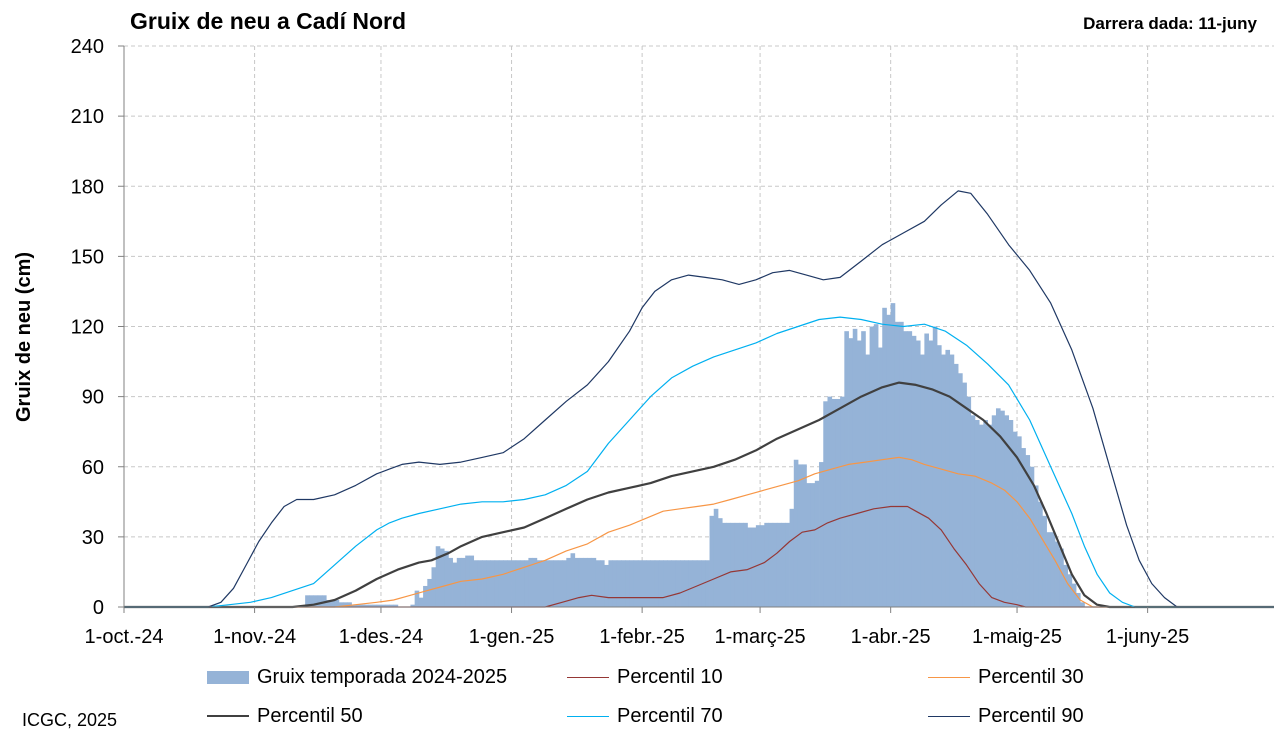 The height and width of the screenshot is (751, 1279). Describe the element at coordinates (87, 257) in the screenshot. I see `y-tick-label: 150` at that location.